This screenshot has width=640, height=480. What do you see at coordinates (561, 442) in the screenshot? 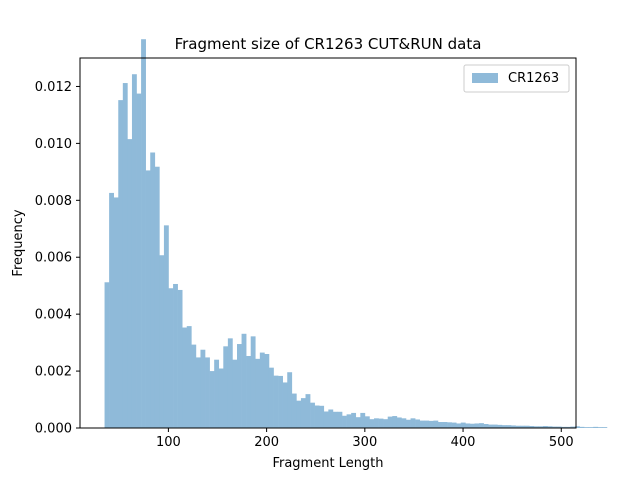
I see `x-tick-label: 500` at bounding box center [561, 442].